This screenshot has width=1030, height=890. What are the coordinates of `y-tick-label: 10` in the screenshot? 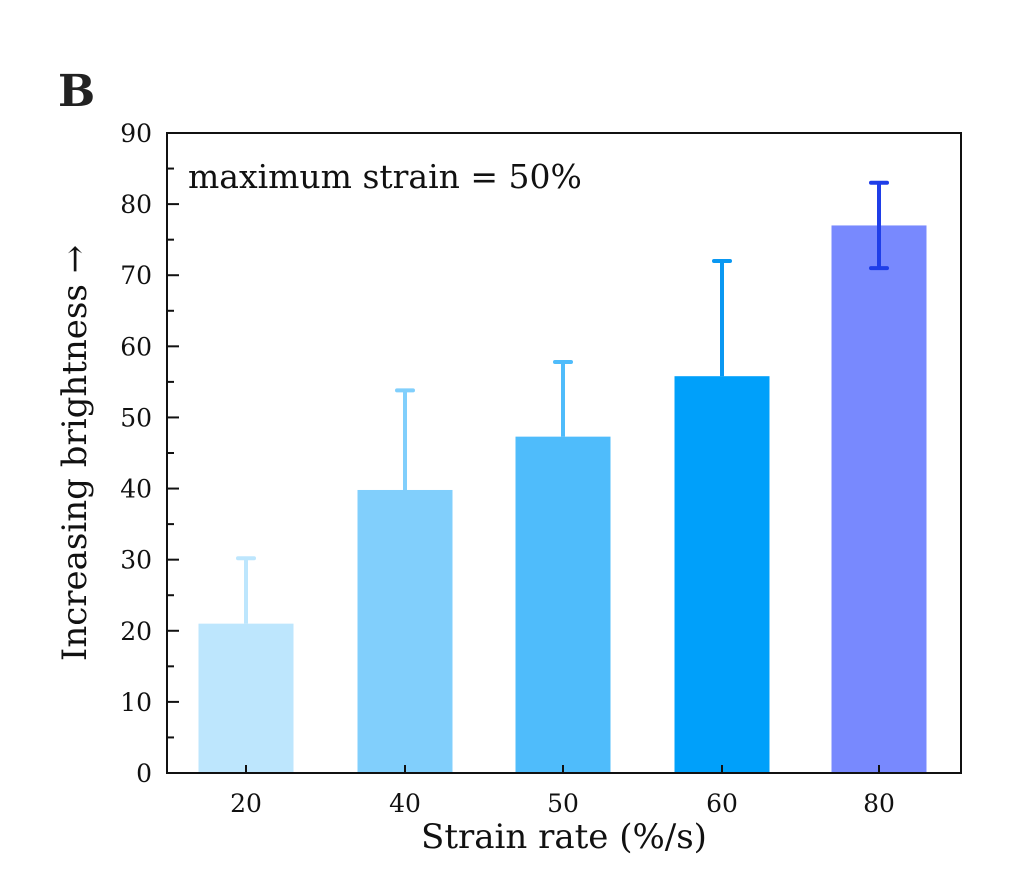 It's located at (136, 702).